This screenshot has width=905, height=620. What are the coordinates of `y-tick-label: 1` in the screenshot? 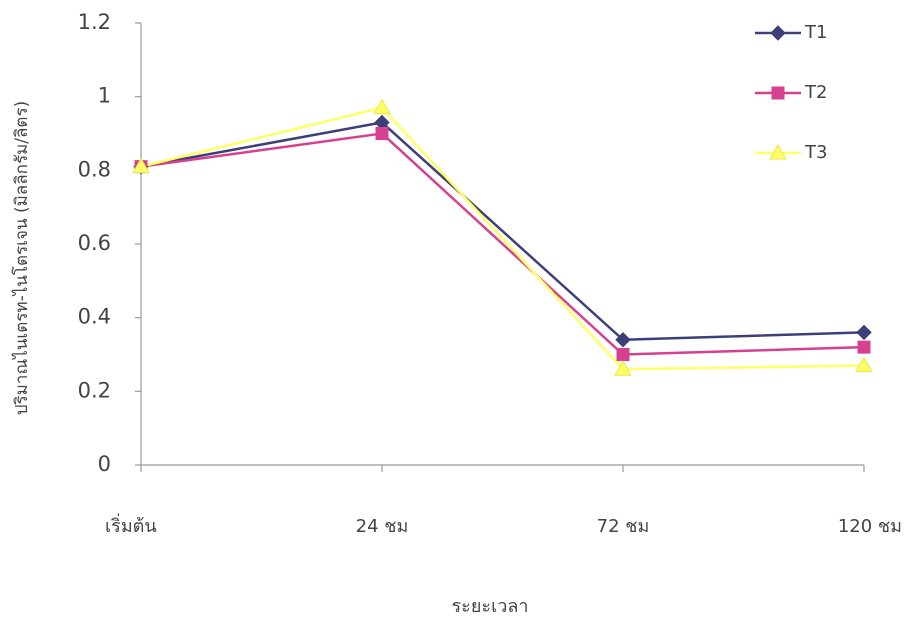 It's located at (104, 96).